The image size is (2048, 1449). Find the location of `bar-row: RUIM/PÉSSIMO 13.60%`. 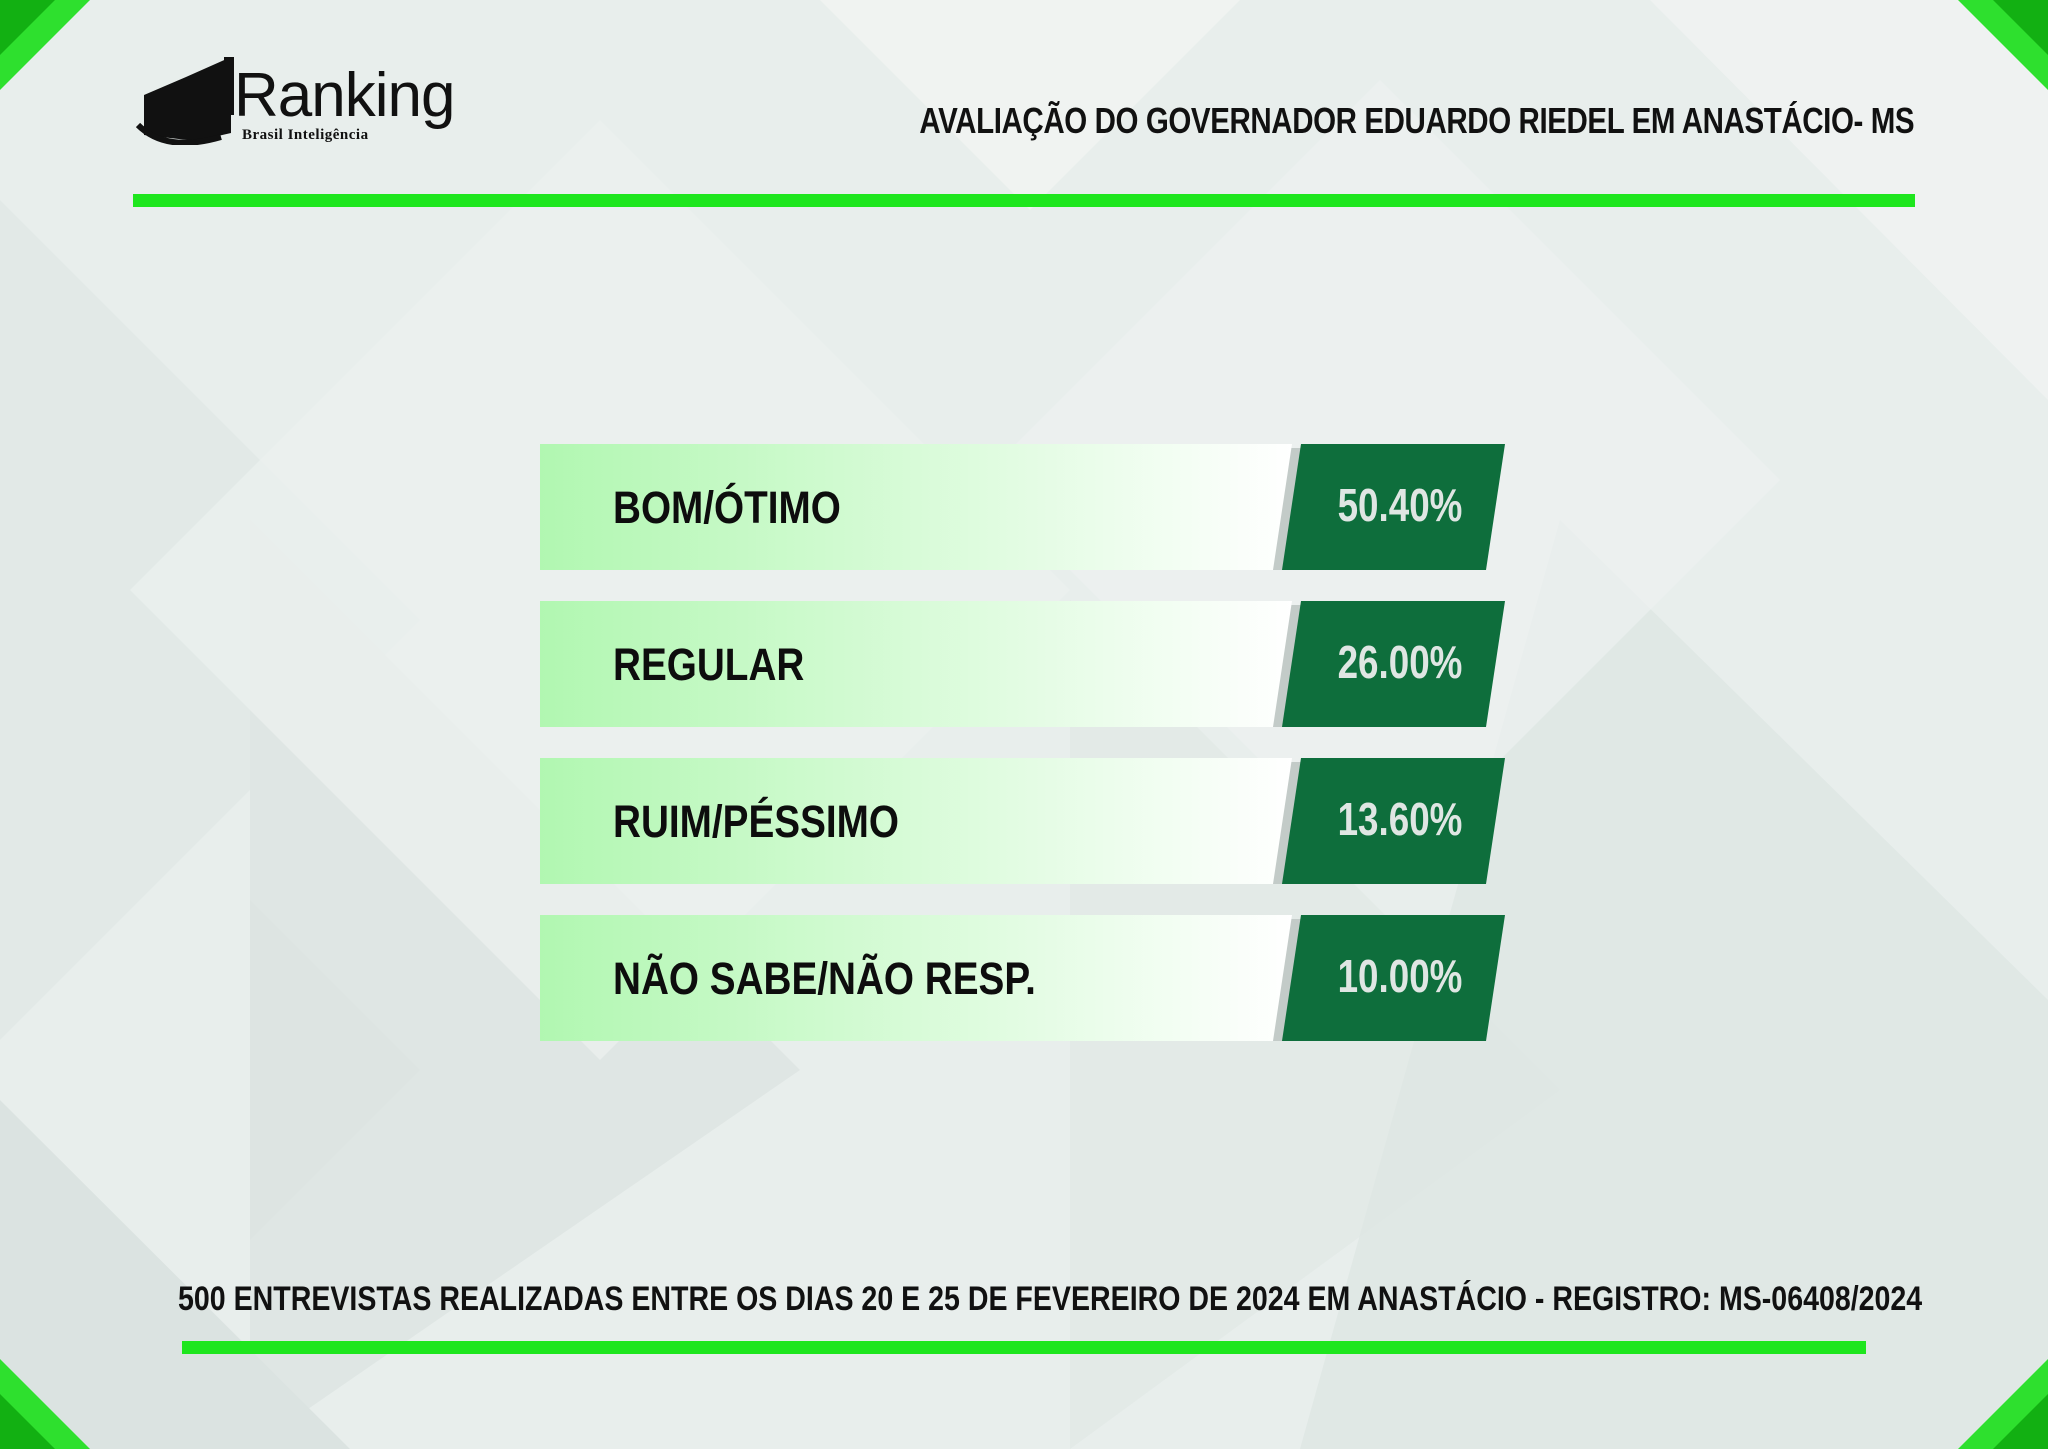

bar-row: RUIM/PÉSSIMO 13.60% is located at coordinates (1025, 821).